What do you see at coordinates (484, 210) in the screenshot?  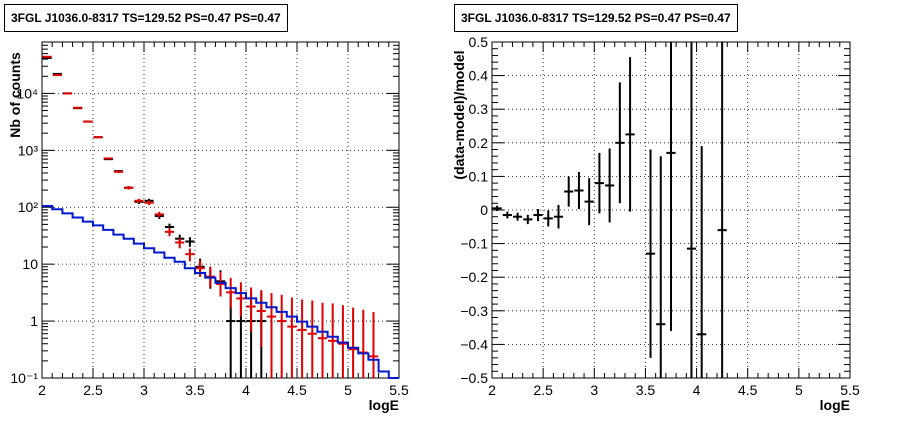 I see `y-tick-label: 0` at bounding box center [484, 210].